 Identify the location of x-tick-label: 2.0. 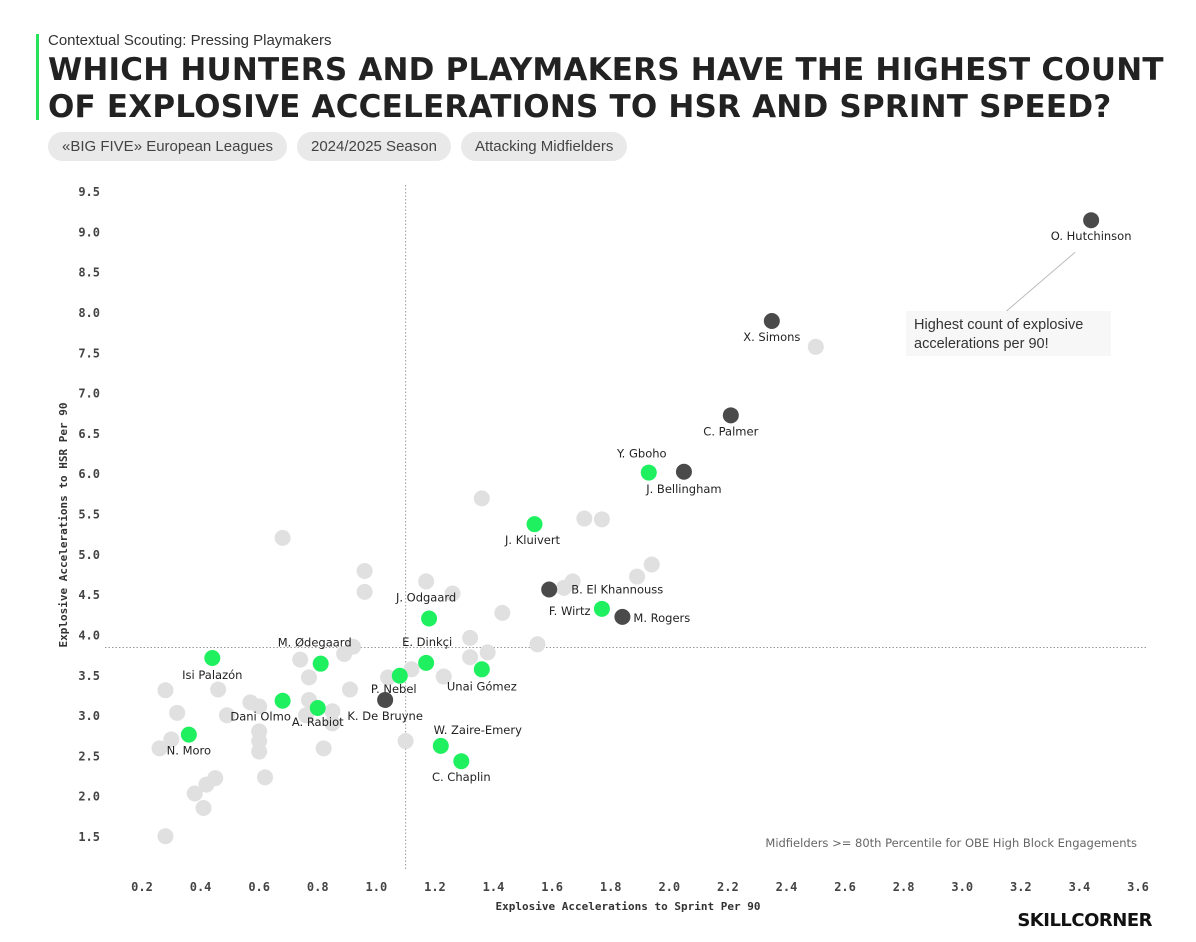
(669, 887).